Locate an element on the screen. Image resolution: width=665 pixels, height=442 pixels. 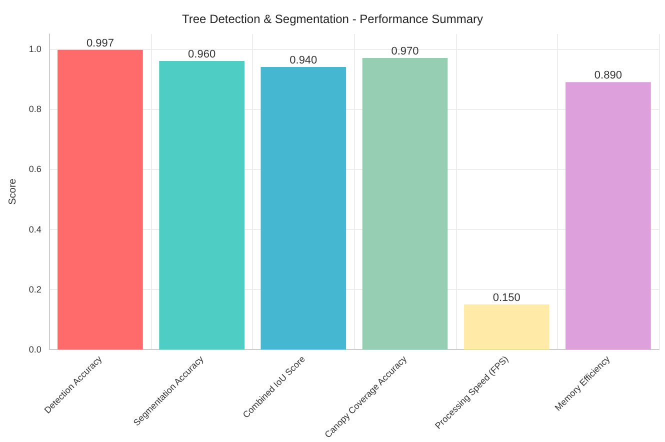
y-tick-label: 0.2 is located at coordinates (35, 289).